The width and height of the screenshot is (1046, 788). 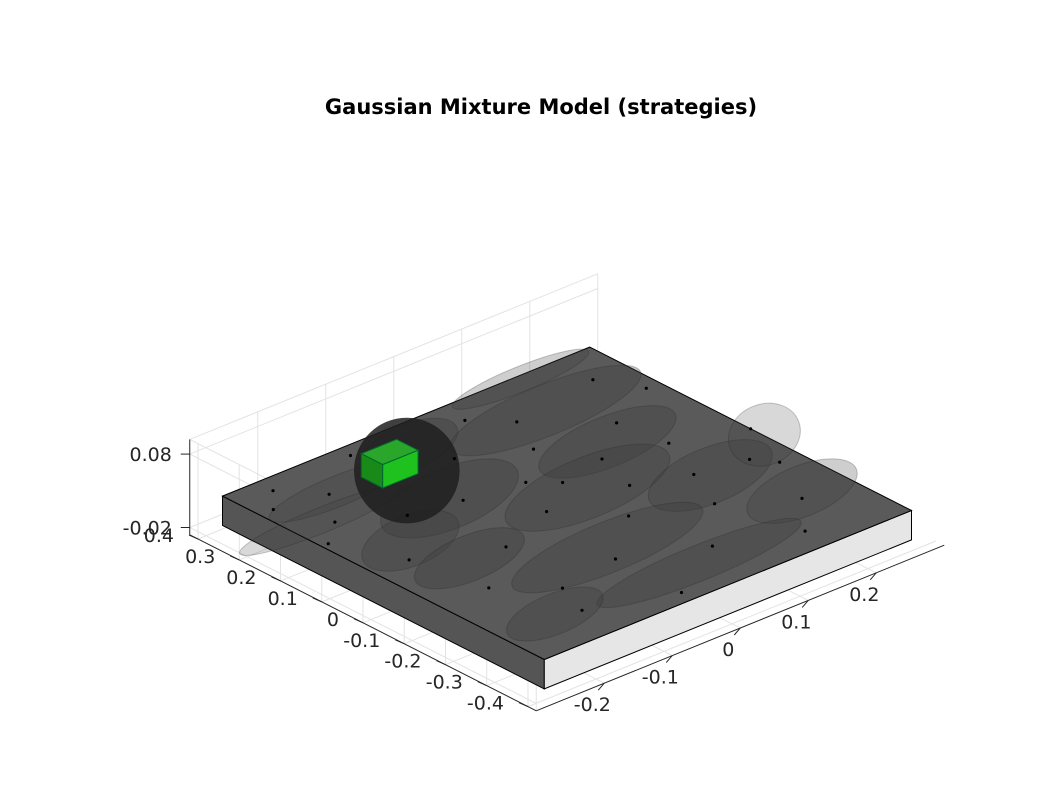 What do you see at coordinates (402, 662) in the screenshot?
I see `x-tick-label: -0.2` at bounding box center [402, 662].